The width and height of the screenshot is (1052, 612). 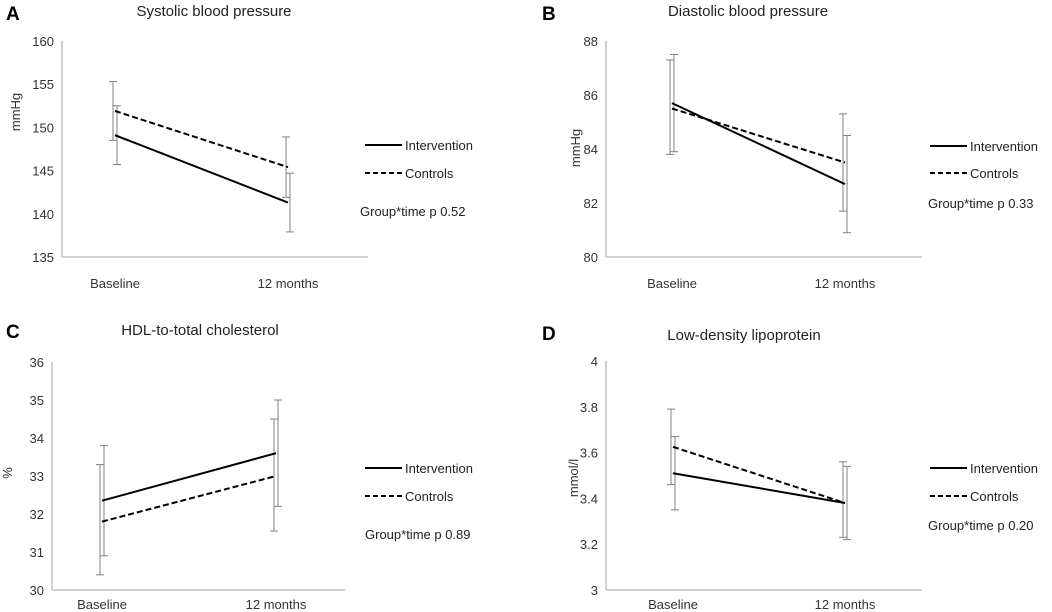 I want to click on y-tick-labels: 30 31 32 33 34 35 36, so click(x=37, y=476).